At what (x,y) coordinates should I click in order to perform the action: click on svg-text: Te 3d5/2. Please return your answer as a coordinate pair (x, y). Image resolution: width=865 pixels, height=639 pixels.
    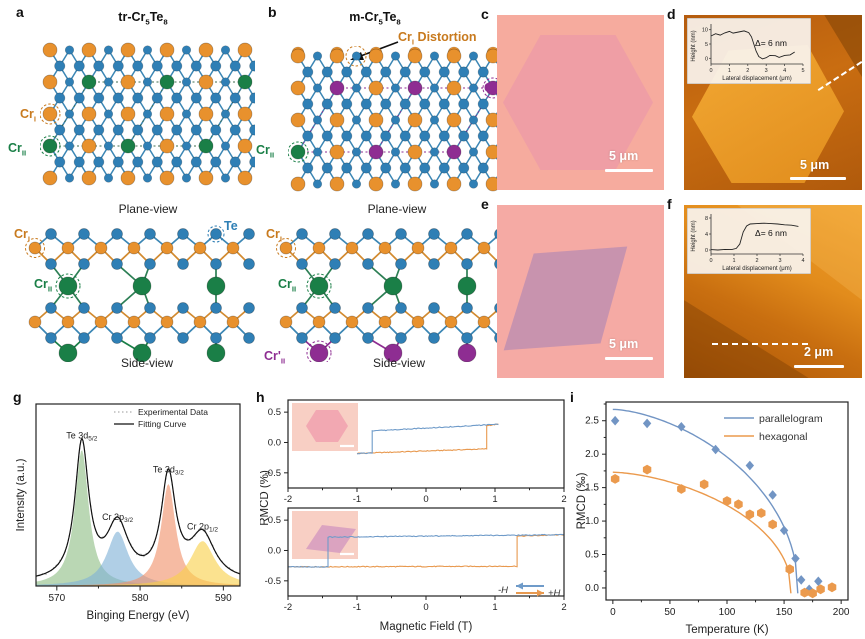
    Looking at the image, I should click on (81, 437).